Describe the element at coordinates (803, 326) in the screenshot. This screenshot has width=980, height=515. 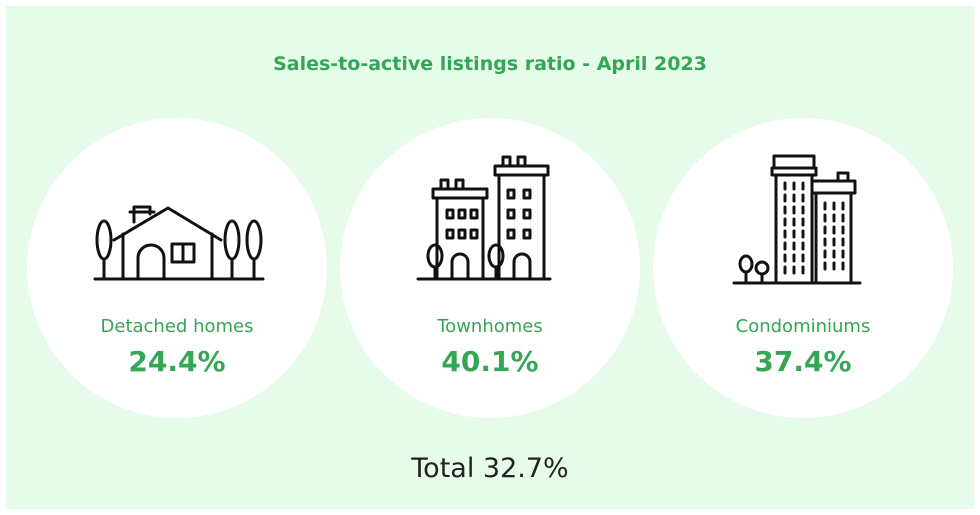
I see `item-label: Condominiums` at that location.